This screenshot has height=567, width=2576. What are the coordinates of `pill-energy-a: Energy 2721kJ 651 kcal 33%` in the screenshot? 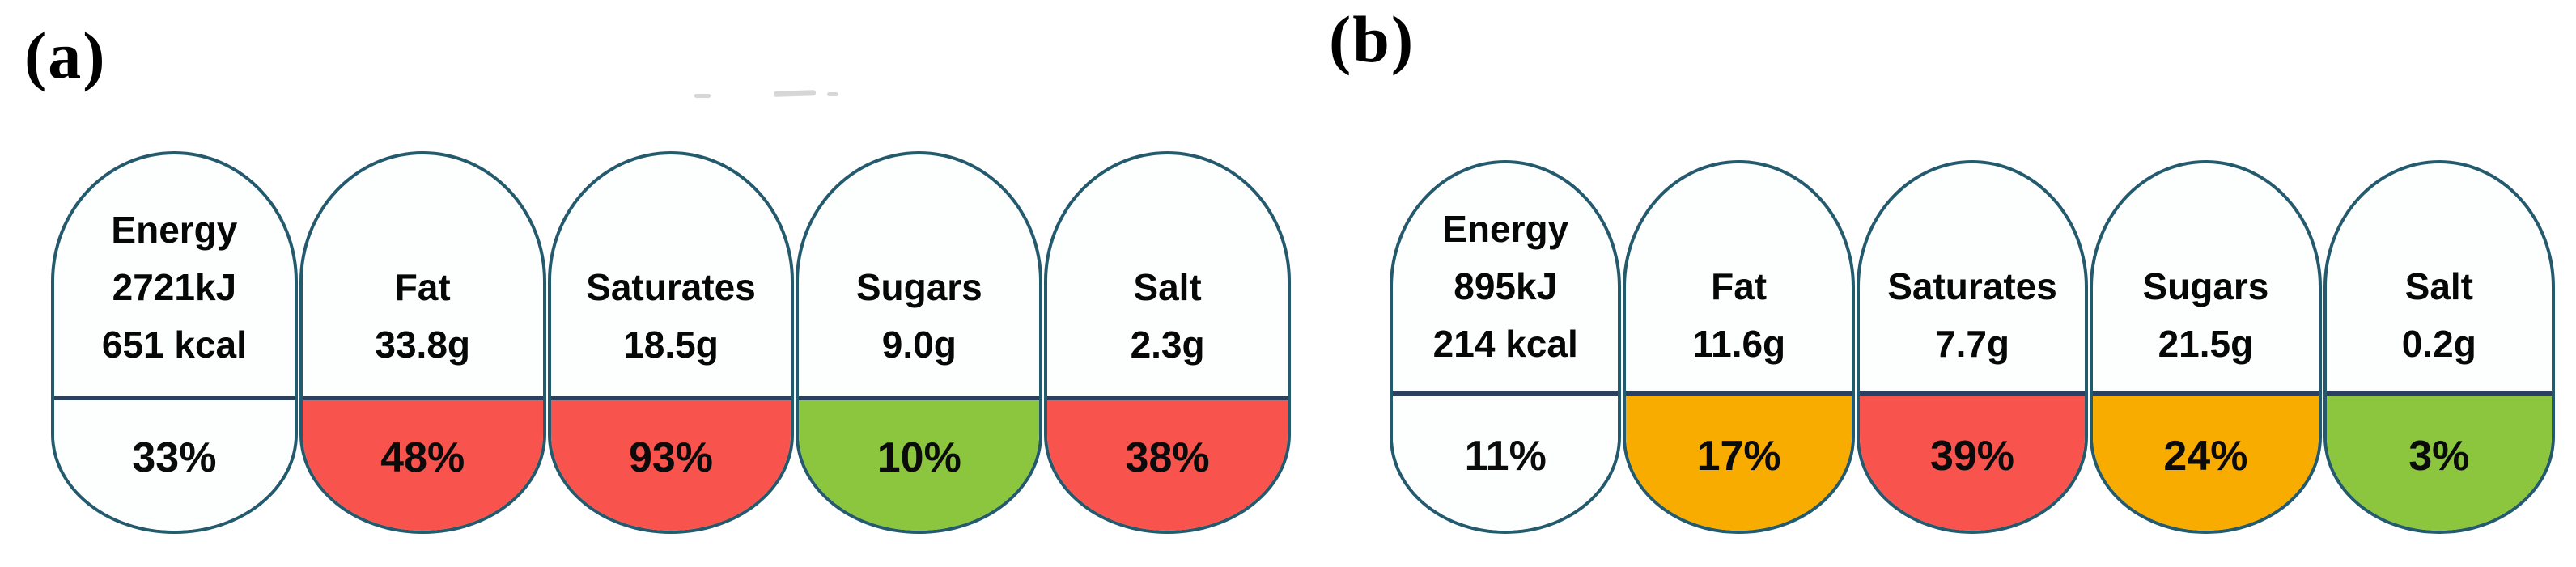 It's located at (174, 343).